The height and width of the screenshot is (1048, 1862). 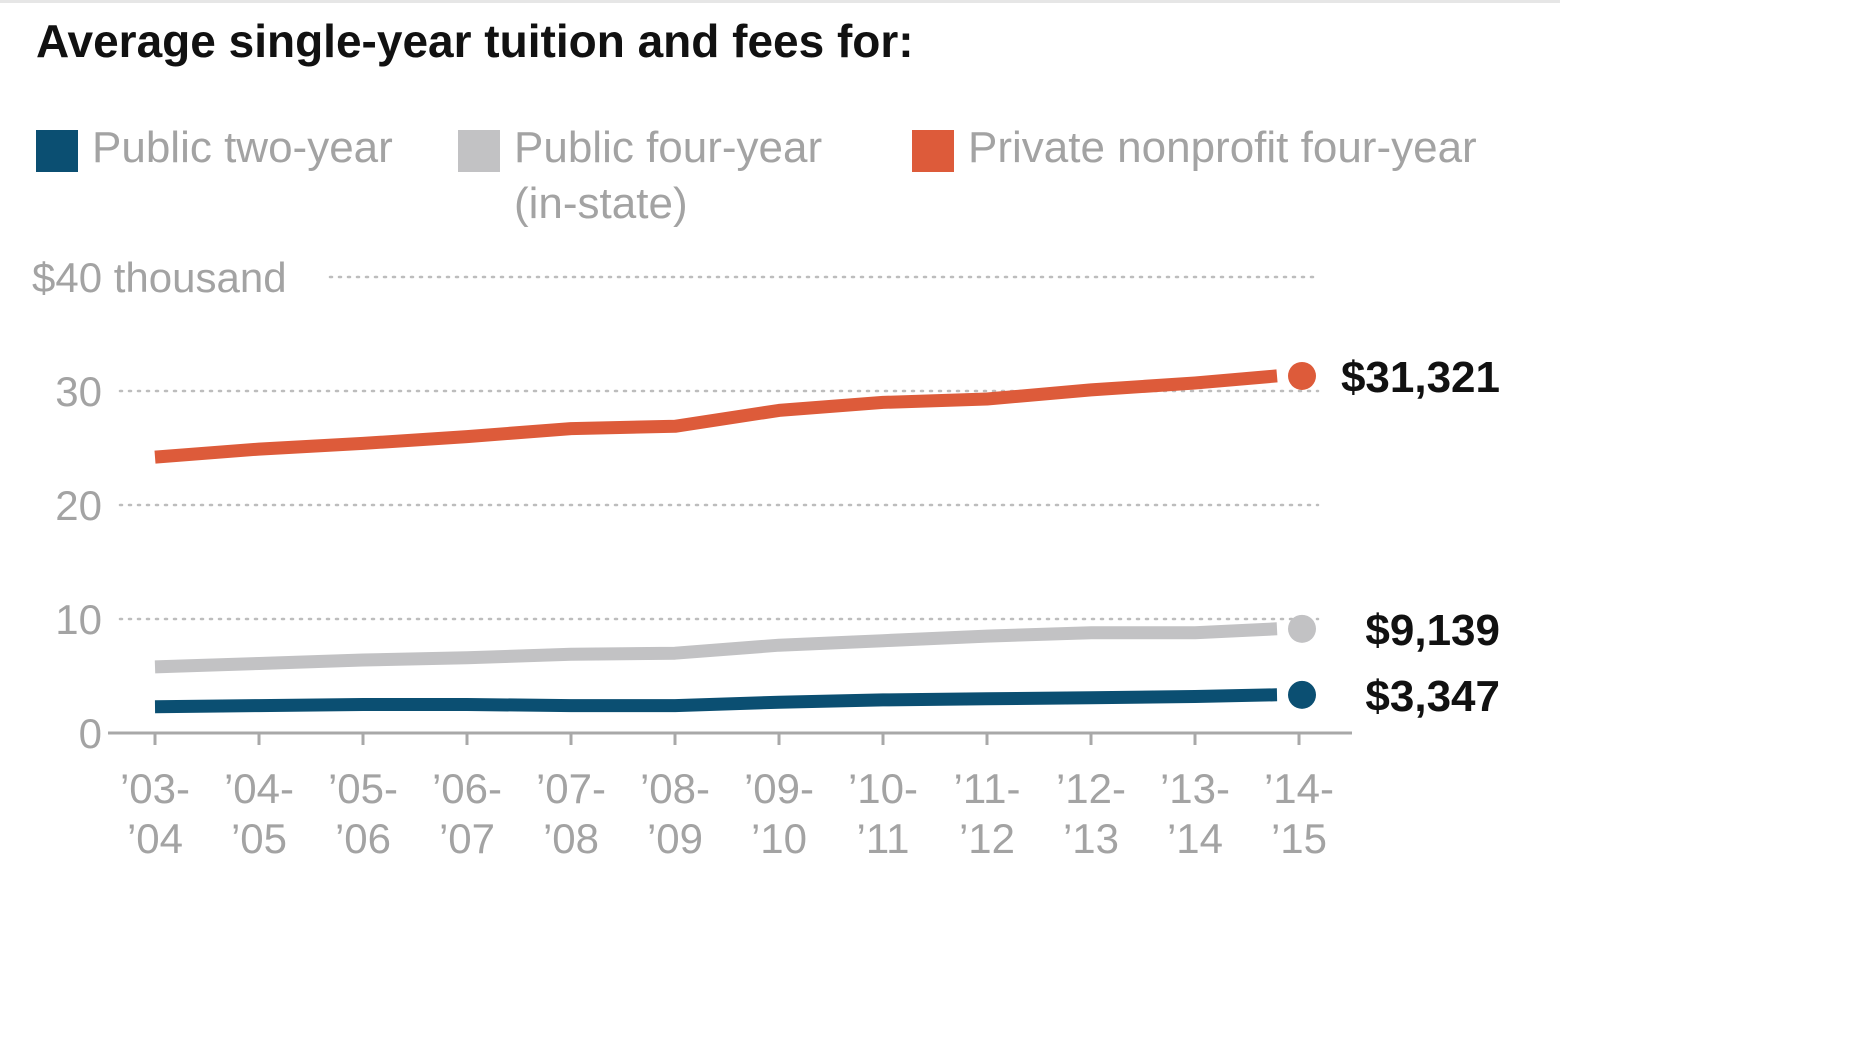 I want to click on legend-swatch-public-two-year, so click(x=57, y=151).